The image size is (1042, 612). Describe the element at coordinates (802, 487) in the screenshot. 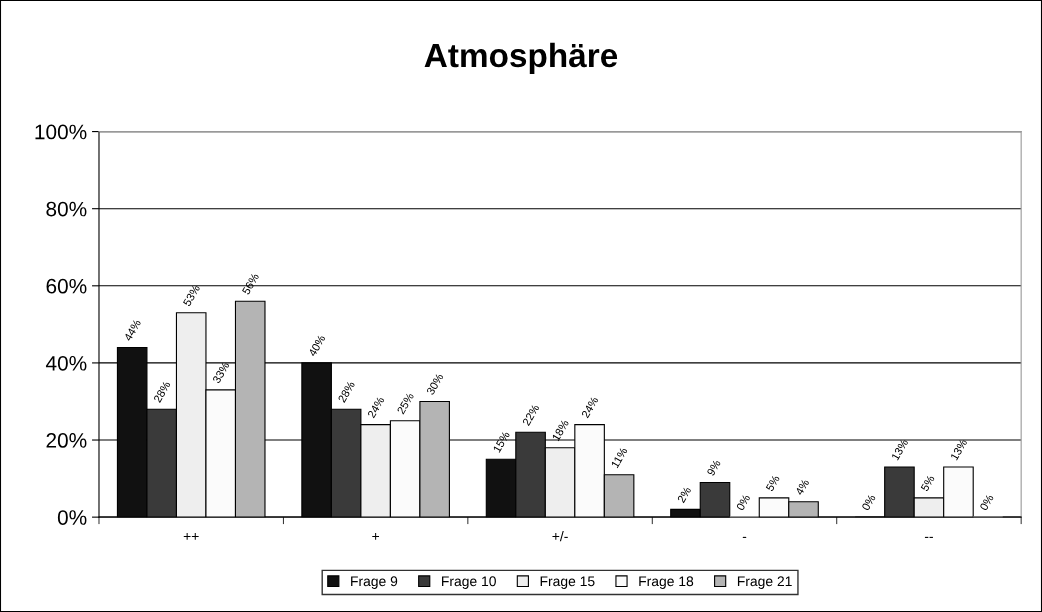

I see `data-label: 4%` at that location.